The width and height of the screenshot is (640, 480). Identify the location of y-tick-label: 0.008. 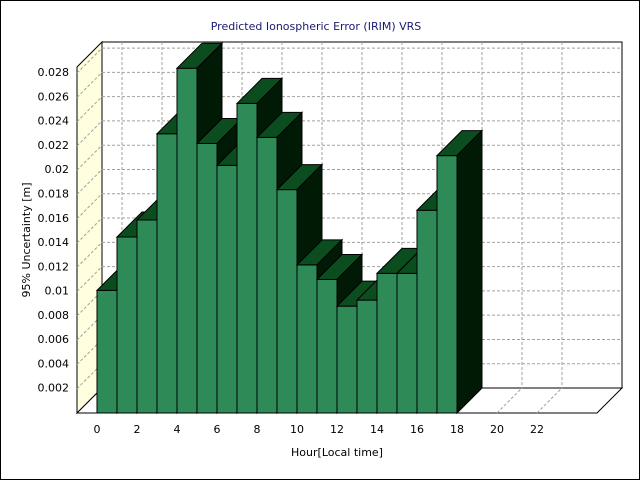
(54, 315).